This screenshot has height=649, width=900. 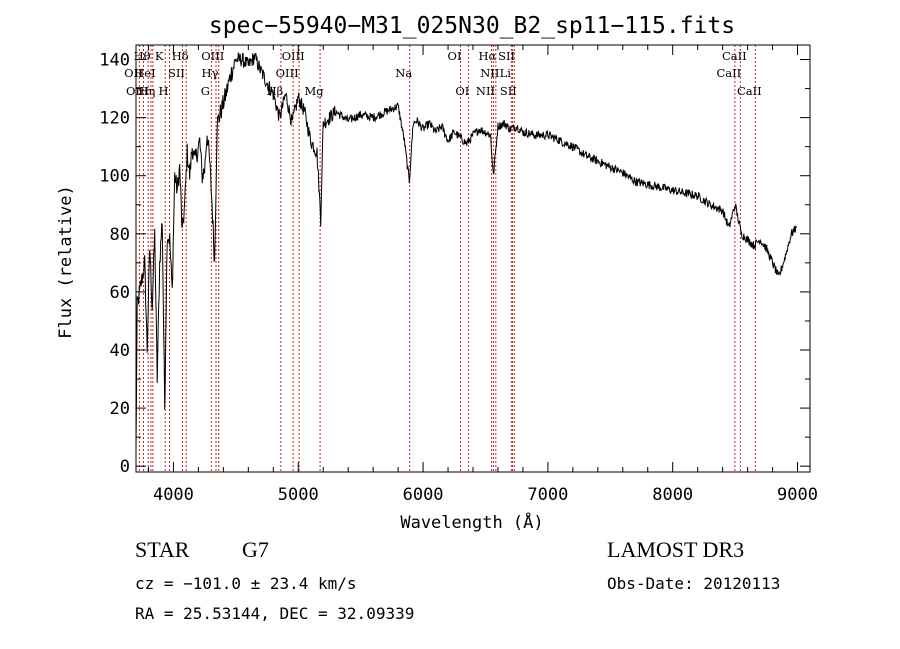 I want to click on x-tick-label: 6000, so click(x=423, y=495).